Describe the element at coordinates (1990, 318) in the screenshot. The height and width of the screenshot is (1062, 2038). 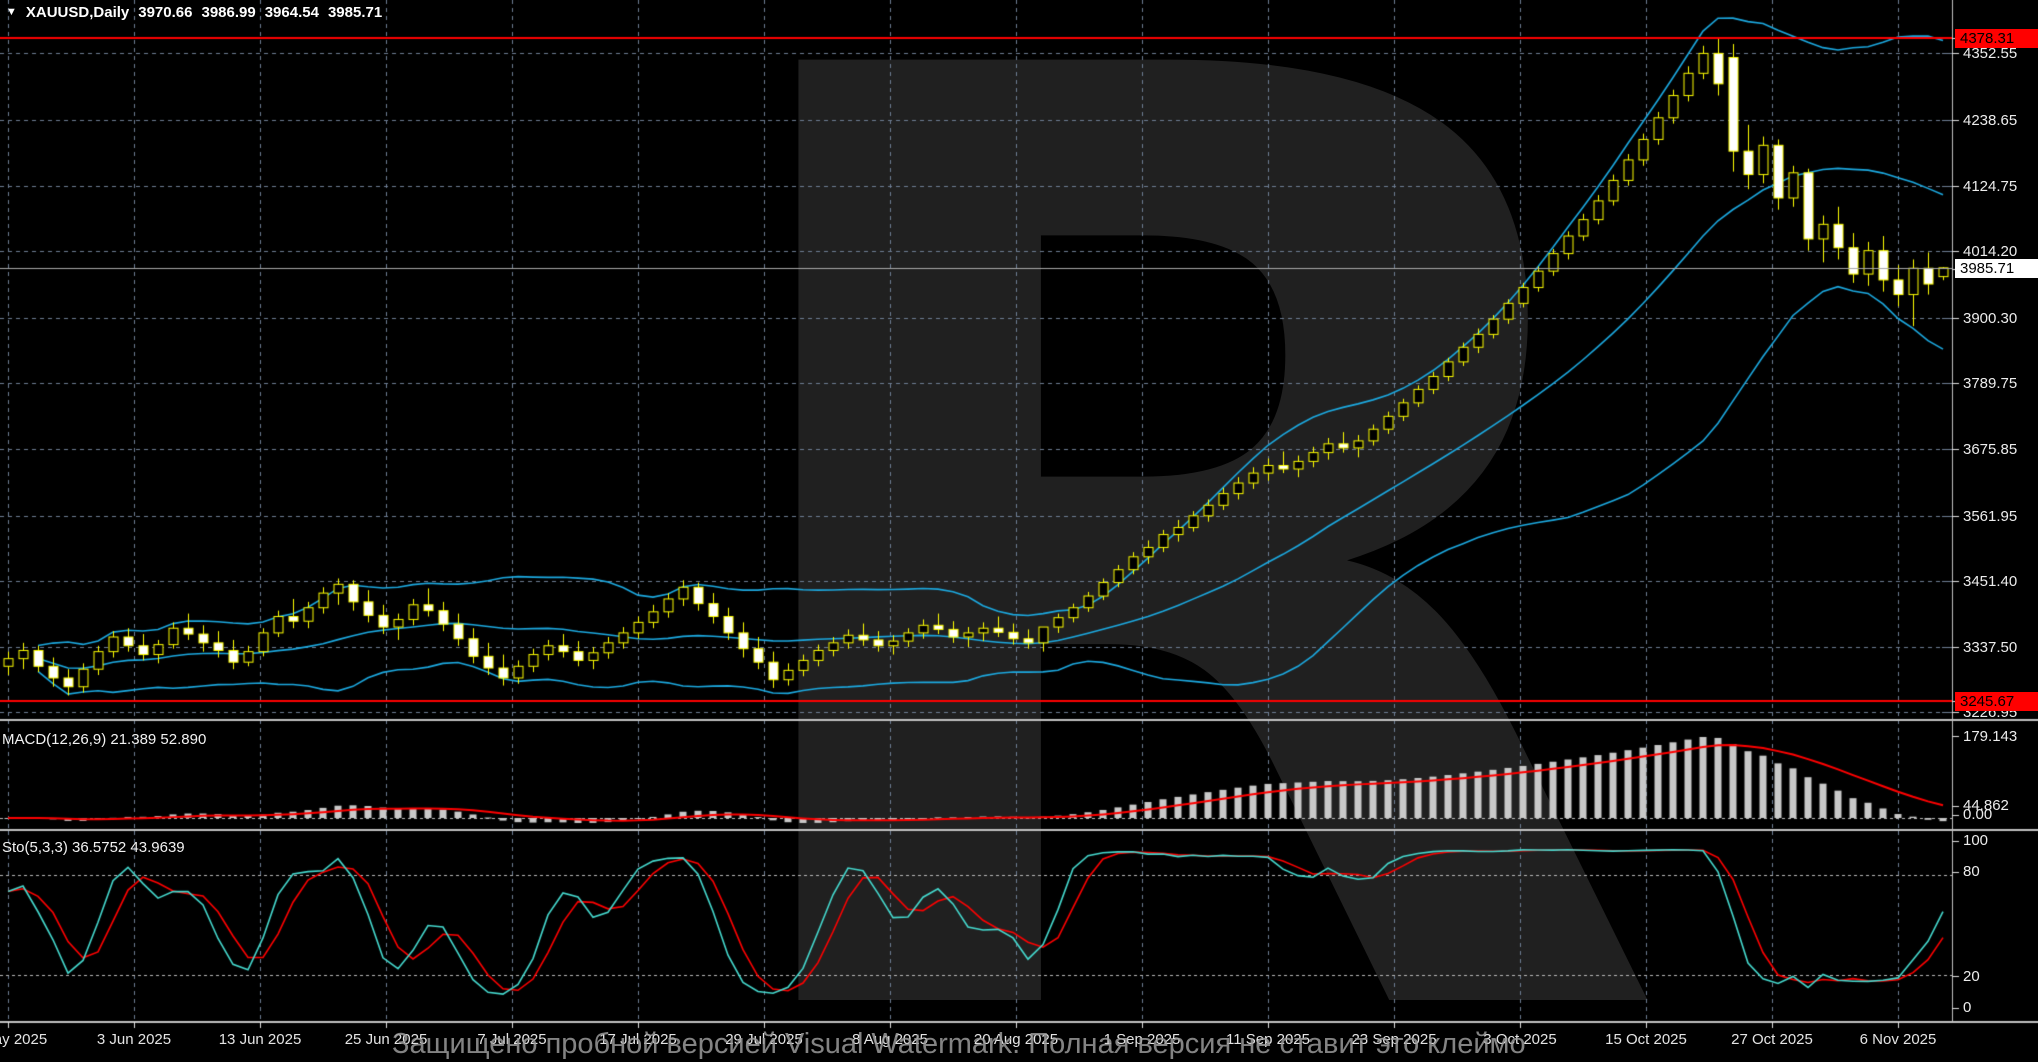
I see `price-axis-label: 3900.30` at that location.